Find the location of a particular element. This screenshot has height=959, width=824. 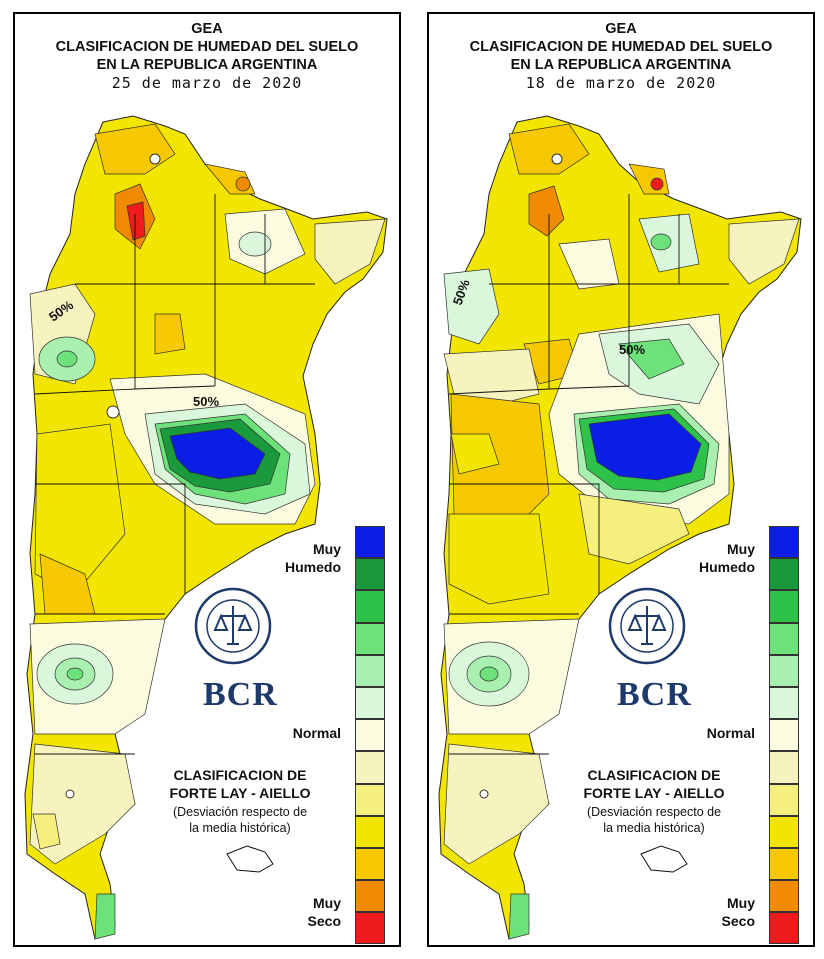

map-date: 25 de marzo de 2020 is located at coordinates (207, 83).